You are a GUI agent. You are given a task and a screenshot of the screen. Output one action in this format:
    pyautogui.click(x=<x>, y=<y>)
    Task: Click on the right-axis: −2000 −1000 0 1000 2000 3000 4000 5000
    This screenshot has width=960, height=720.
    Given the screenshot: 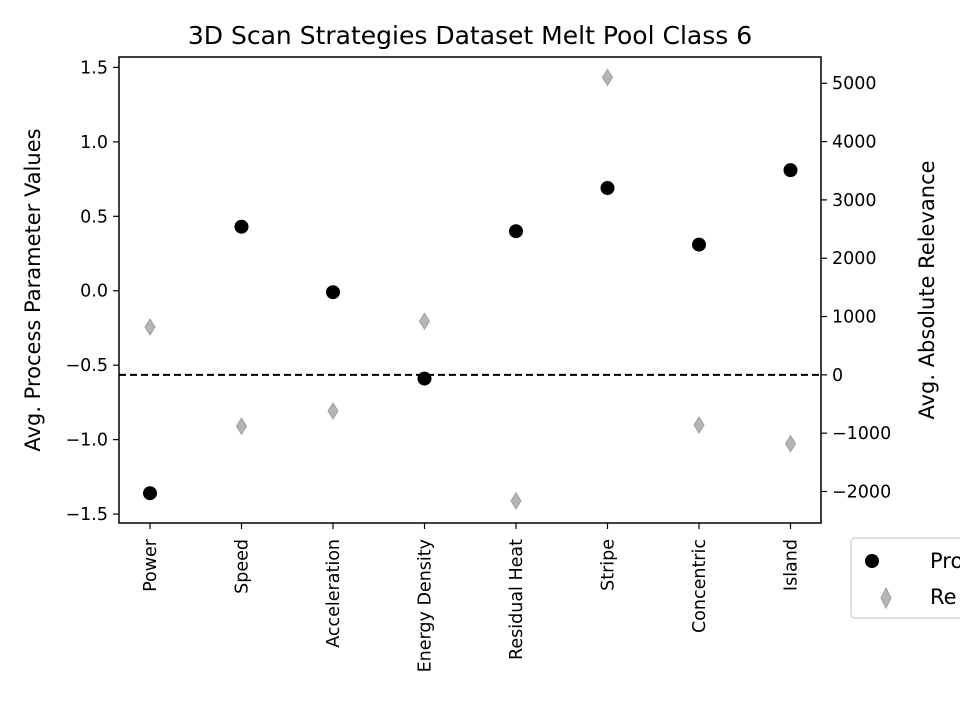 What is the action you would take?
    pyautogui.click(x=856, y=288)
    